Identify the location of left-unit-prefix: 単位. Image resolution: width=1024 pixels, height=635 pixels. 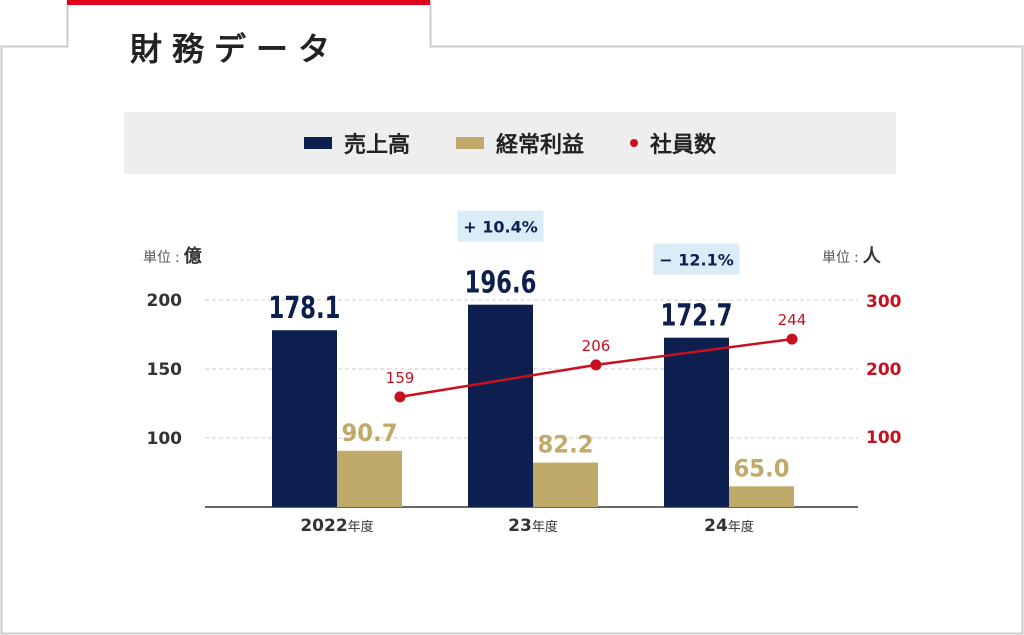
(157, 258).